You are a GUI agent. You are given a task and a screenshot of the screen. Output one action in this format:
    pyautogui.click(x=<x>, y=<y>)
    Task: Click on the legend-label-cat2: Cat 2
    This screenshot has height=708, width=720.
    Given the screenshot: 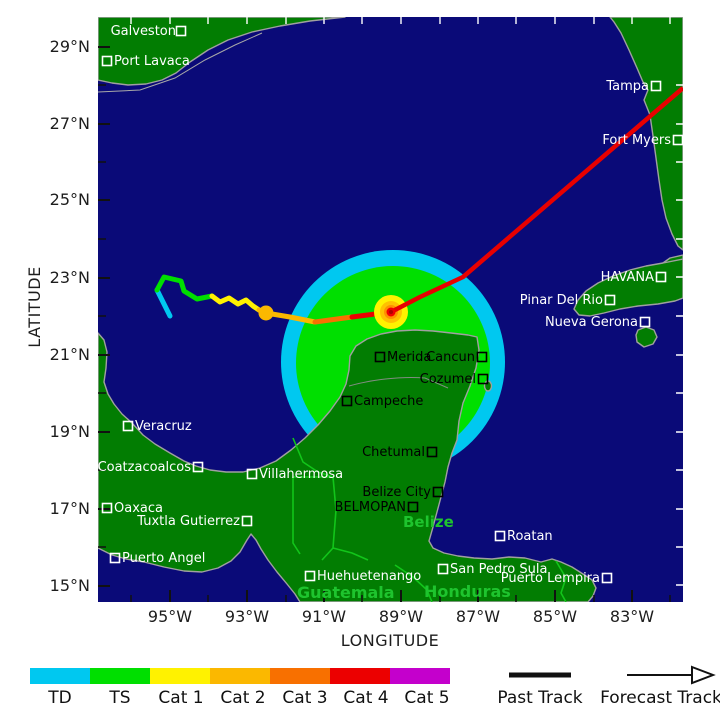 What is the action you would take?
    pyautogui.click(x=242, y=698)
    